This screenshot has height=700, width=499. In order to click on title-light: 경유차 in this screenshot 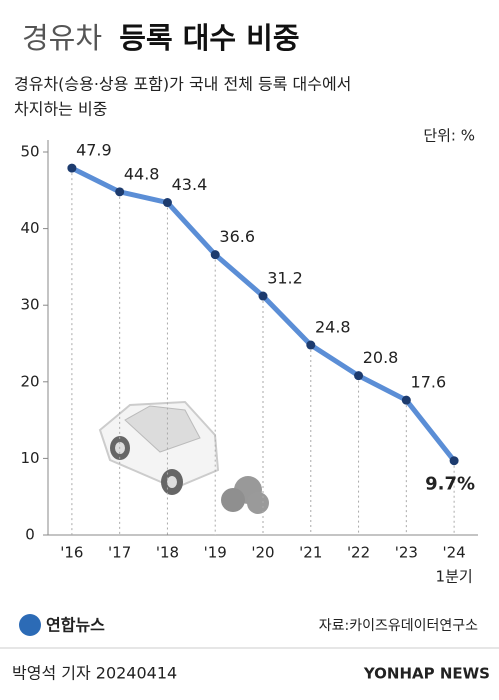, I will do `click(62, 38)`.